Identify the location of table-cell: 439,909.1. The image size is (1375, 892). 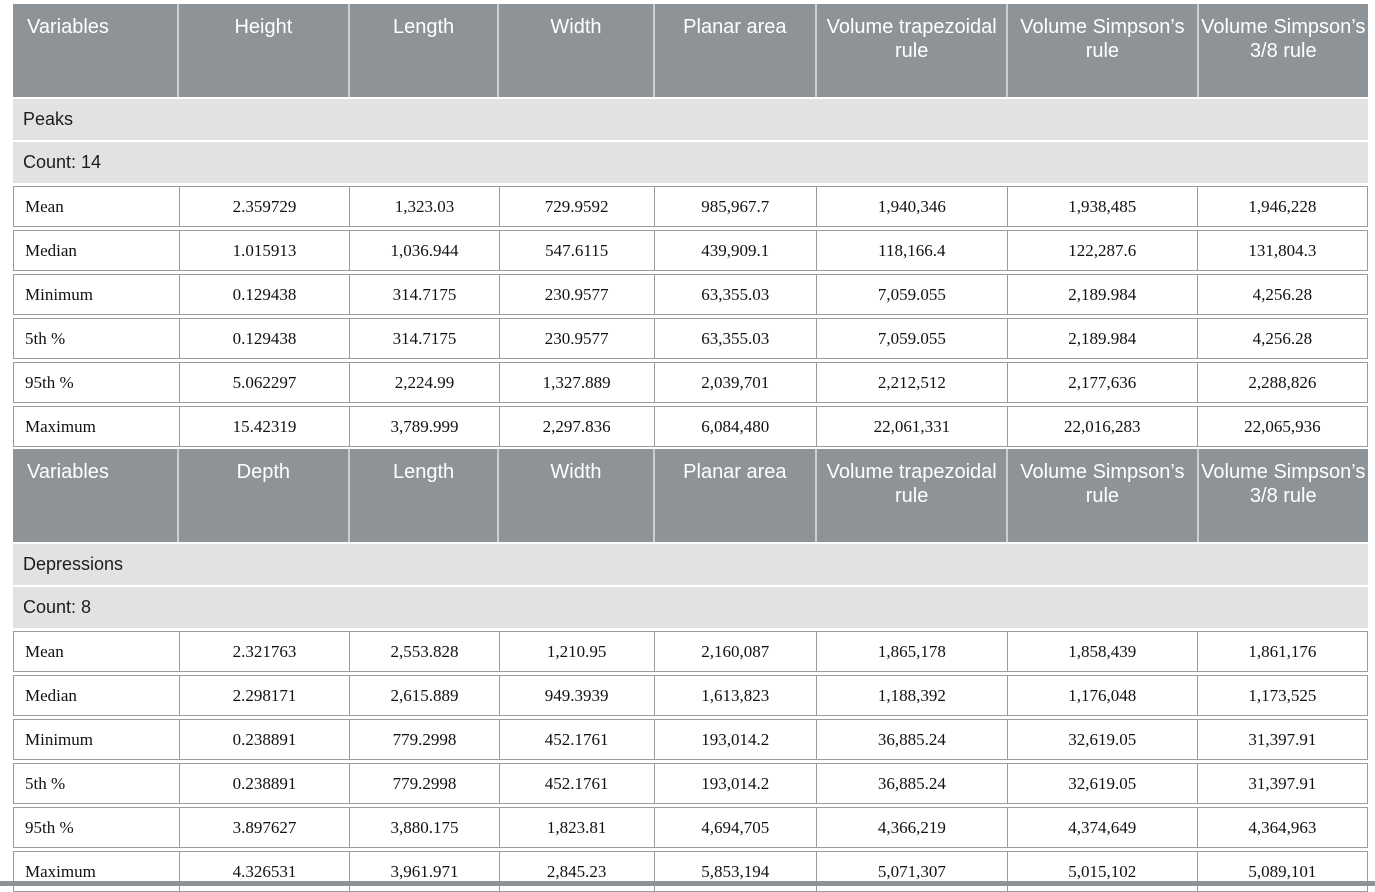
(736, 250).